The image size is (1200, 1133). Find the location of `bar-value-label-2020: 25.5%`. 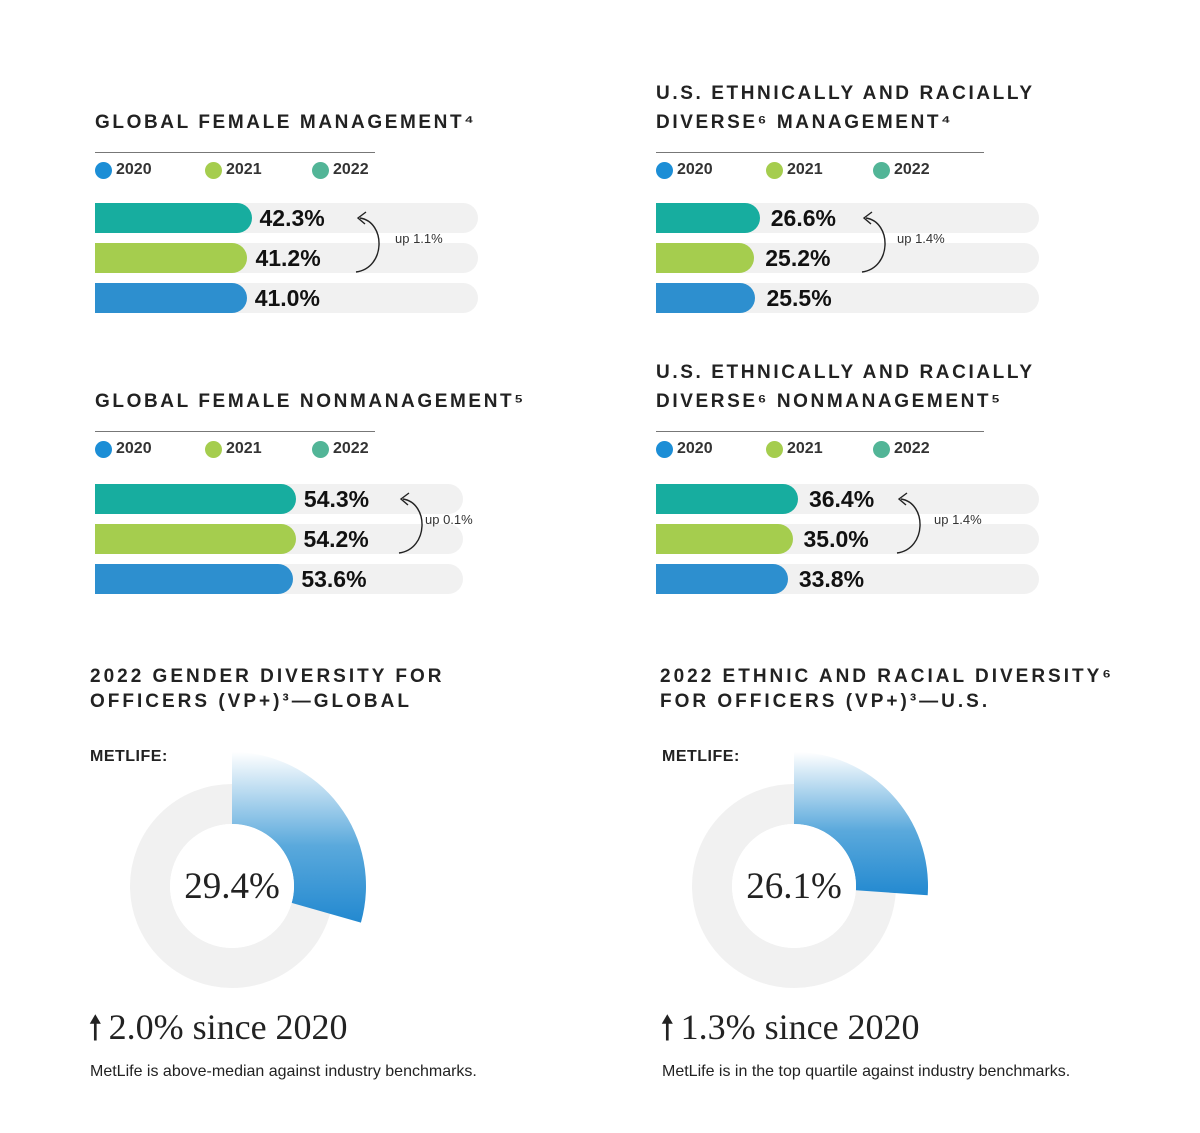

bar-value-label-2020: 25.5% is located at coordinates (799, 298).